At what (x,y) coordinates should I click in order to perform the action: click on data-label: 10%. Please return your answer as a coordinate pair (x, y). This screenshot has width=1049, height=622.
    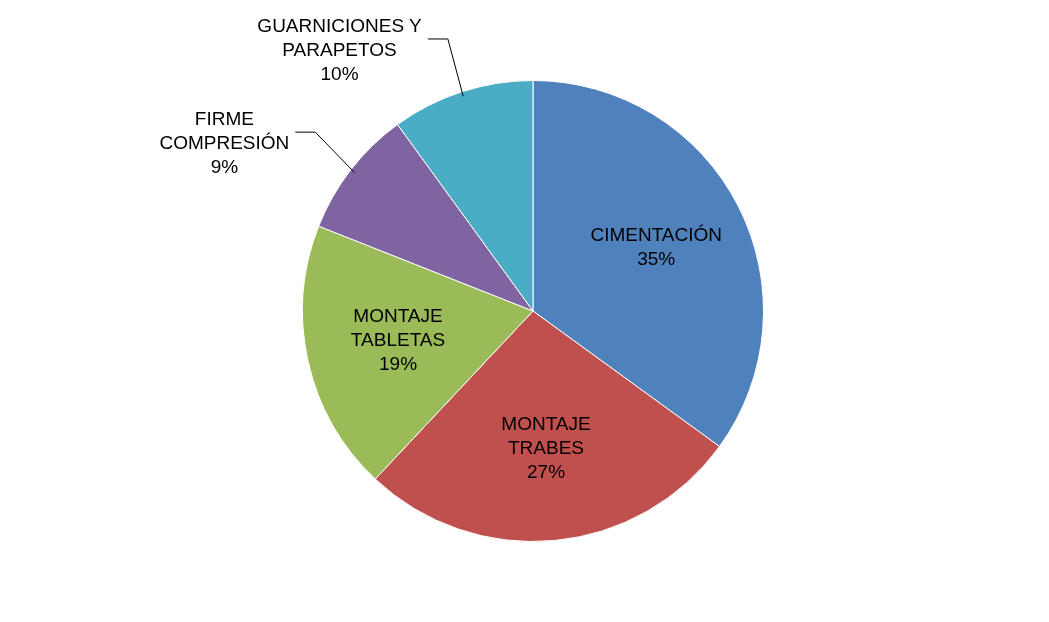
    Looking at the image, I should click on (339, 74).